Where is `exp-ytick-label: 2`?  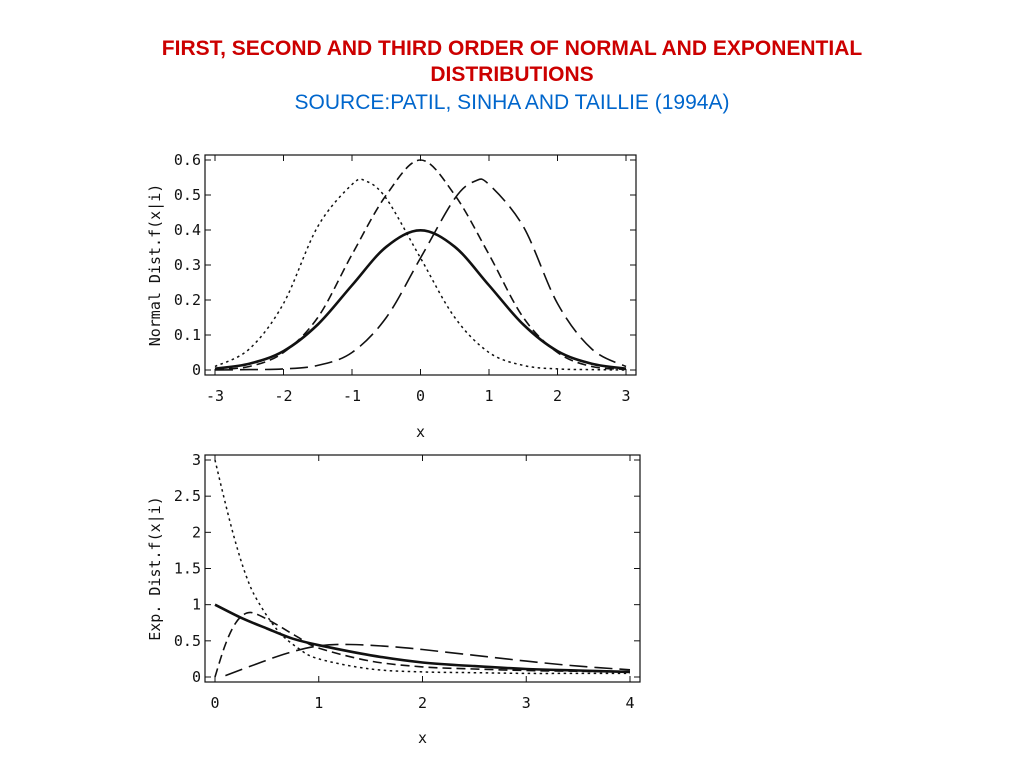 exp-ytick-label: 2 is located at coordinates (196, 532).